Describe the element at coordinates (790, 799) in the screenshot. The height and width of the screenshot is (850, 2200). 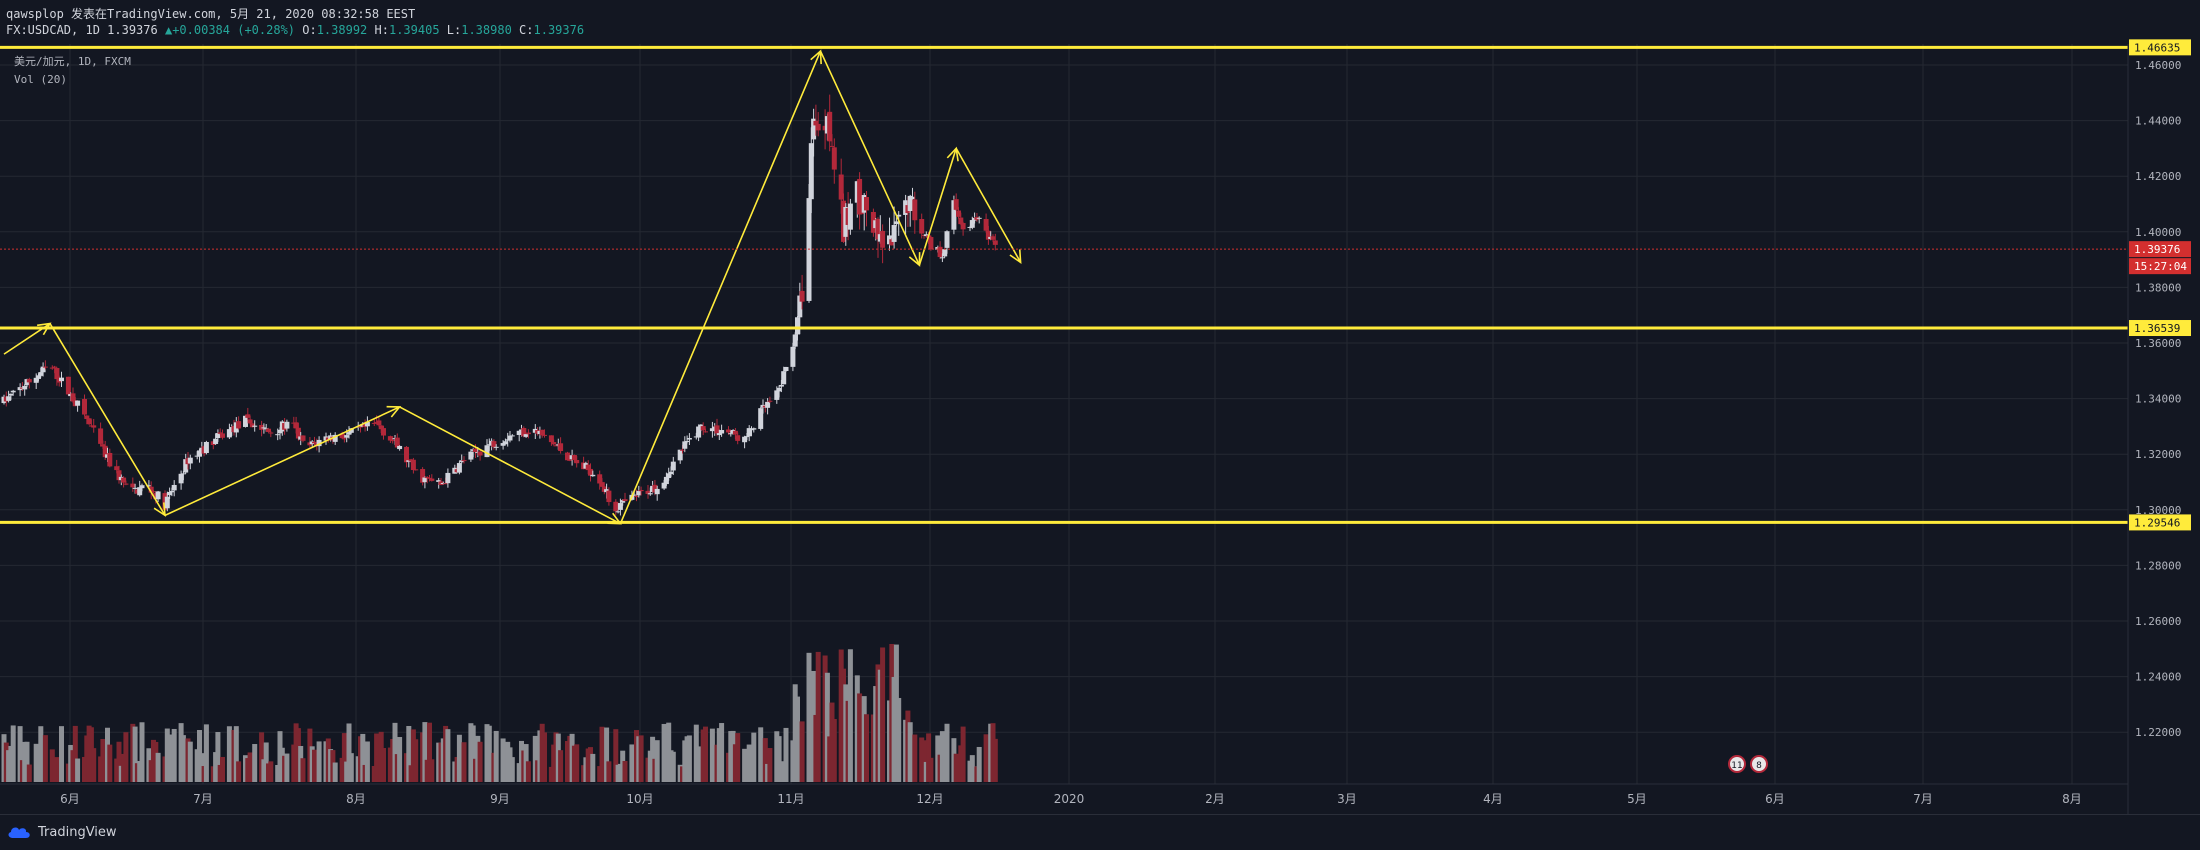
I see `time-tick-label: 11月` at that location.